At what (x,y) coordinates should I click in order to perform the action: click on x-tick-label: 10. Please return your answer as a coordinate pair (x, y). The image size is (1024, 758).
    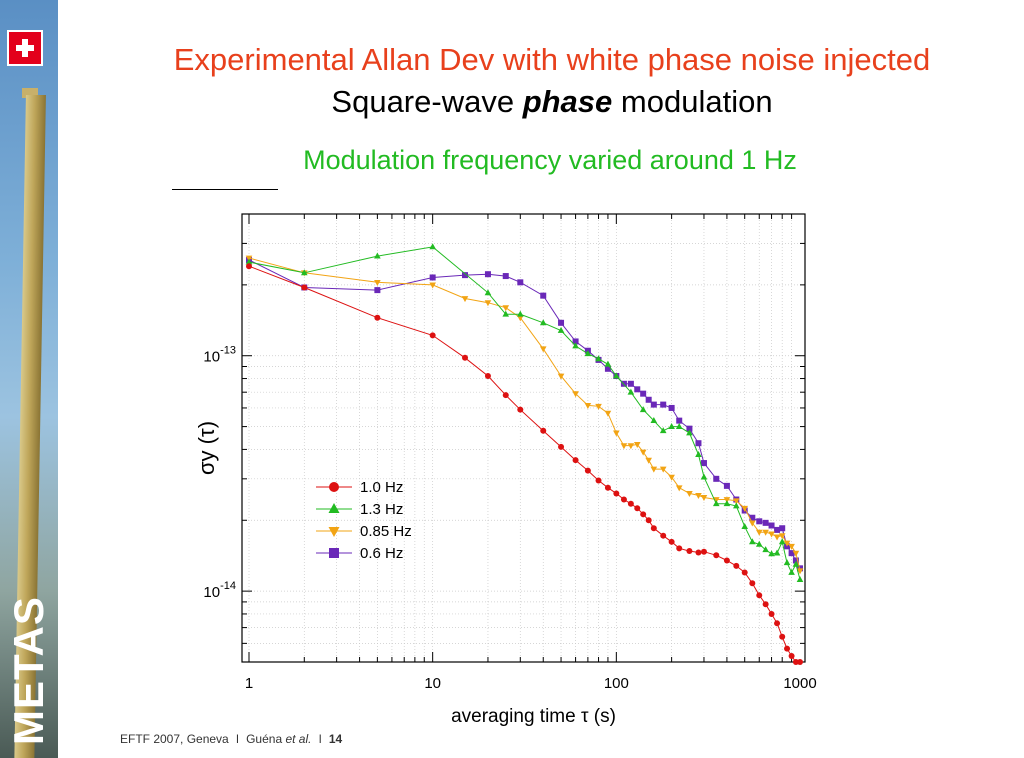
    Looking at the image, I should click on (432, 683).